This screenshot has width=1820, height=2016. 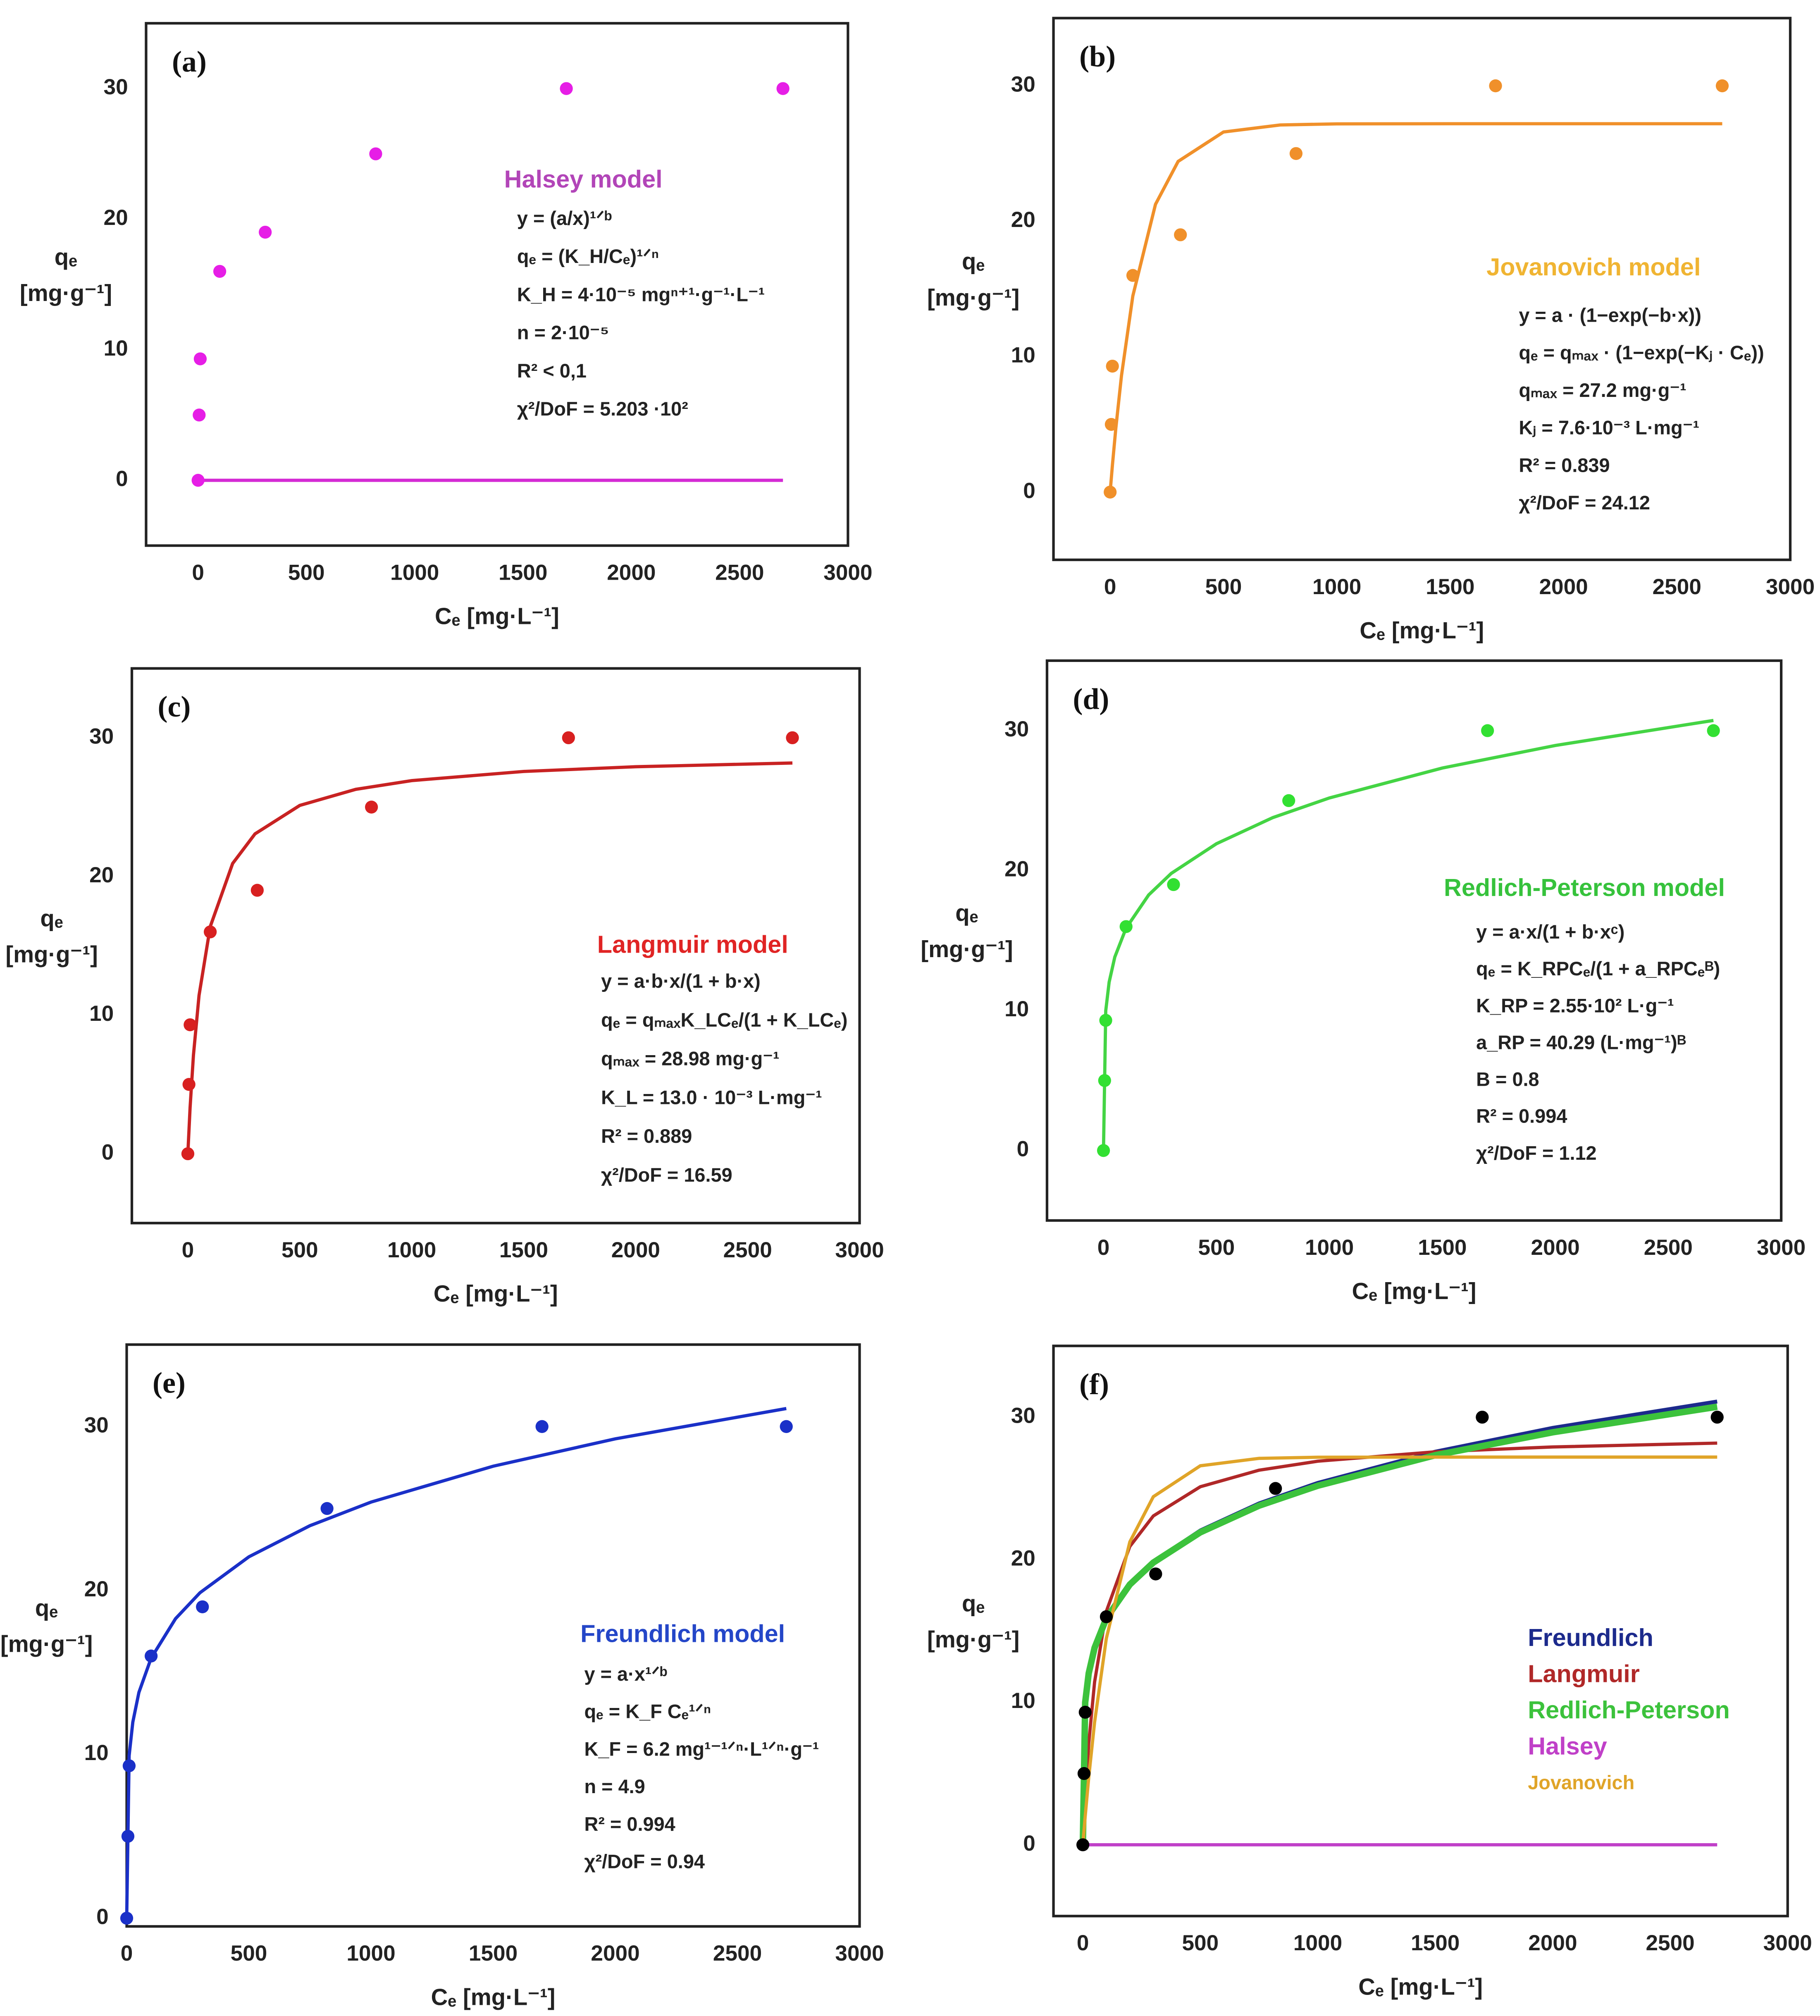 I want to click on annotation: qₑ = K_F Cₑ¹ᐟⁿ, so click(x=647, y=1711).